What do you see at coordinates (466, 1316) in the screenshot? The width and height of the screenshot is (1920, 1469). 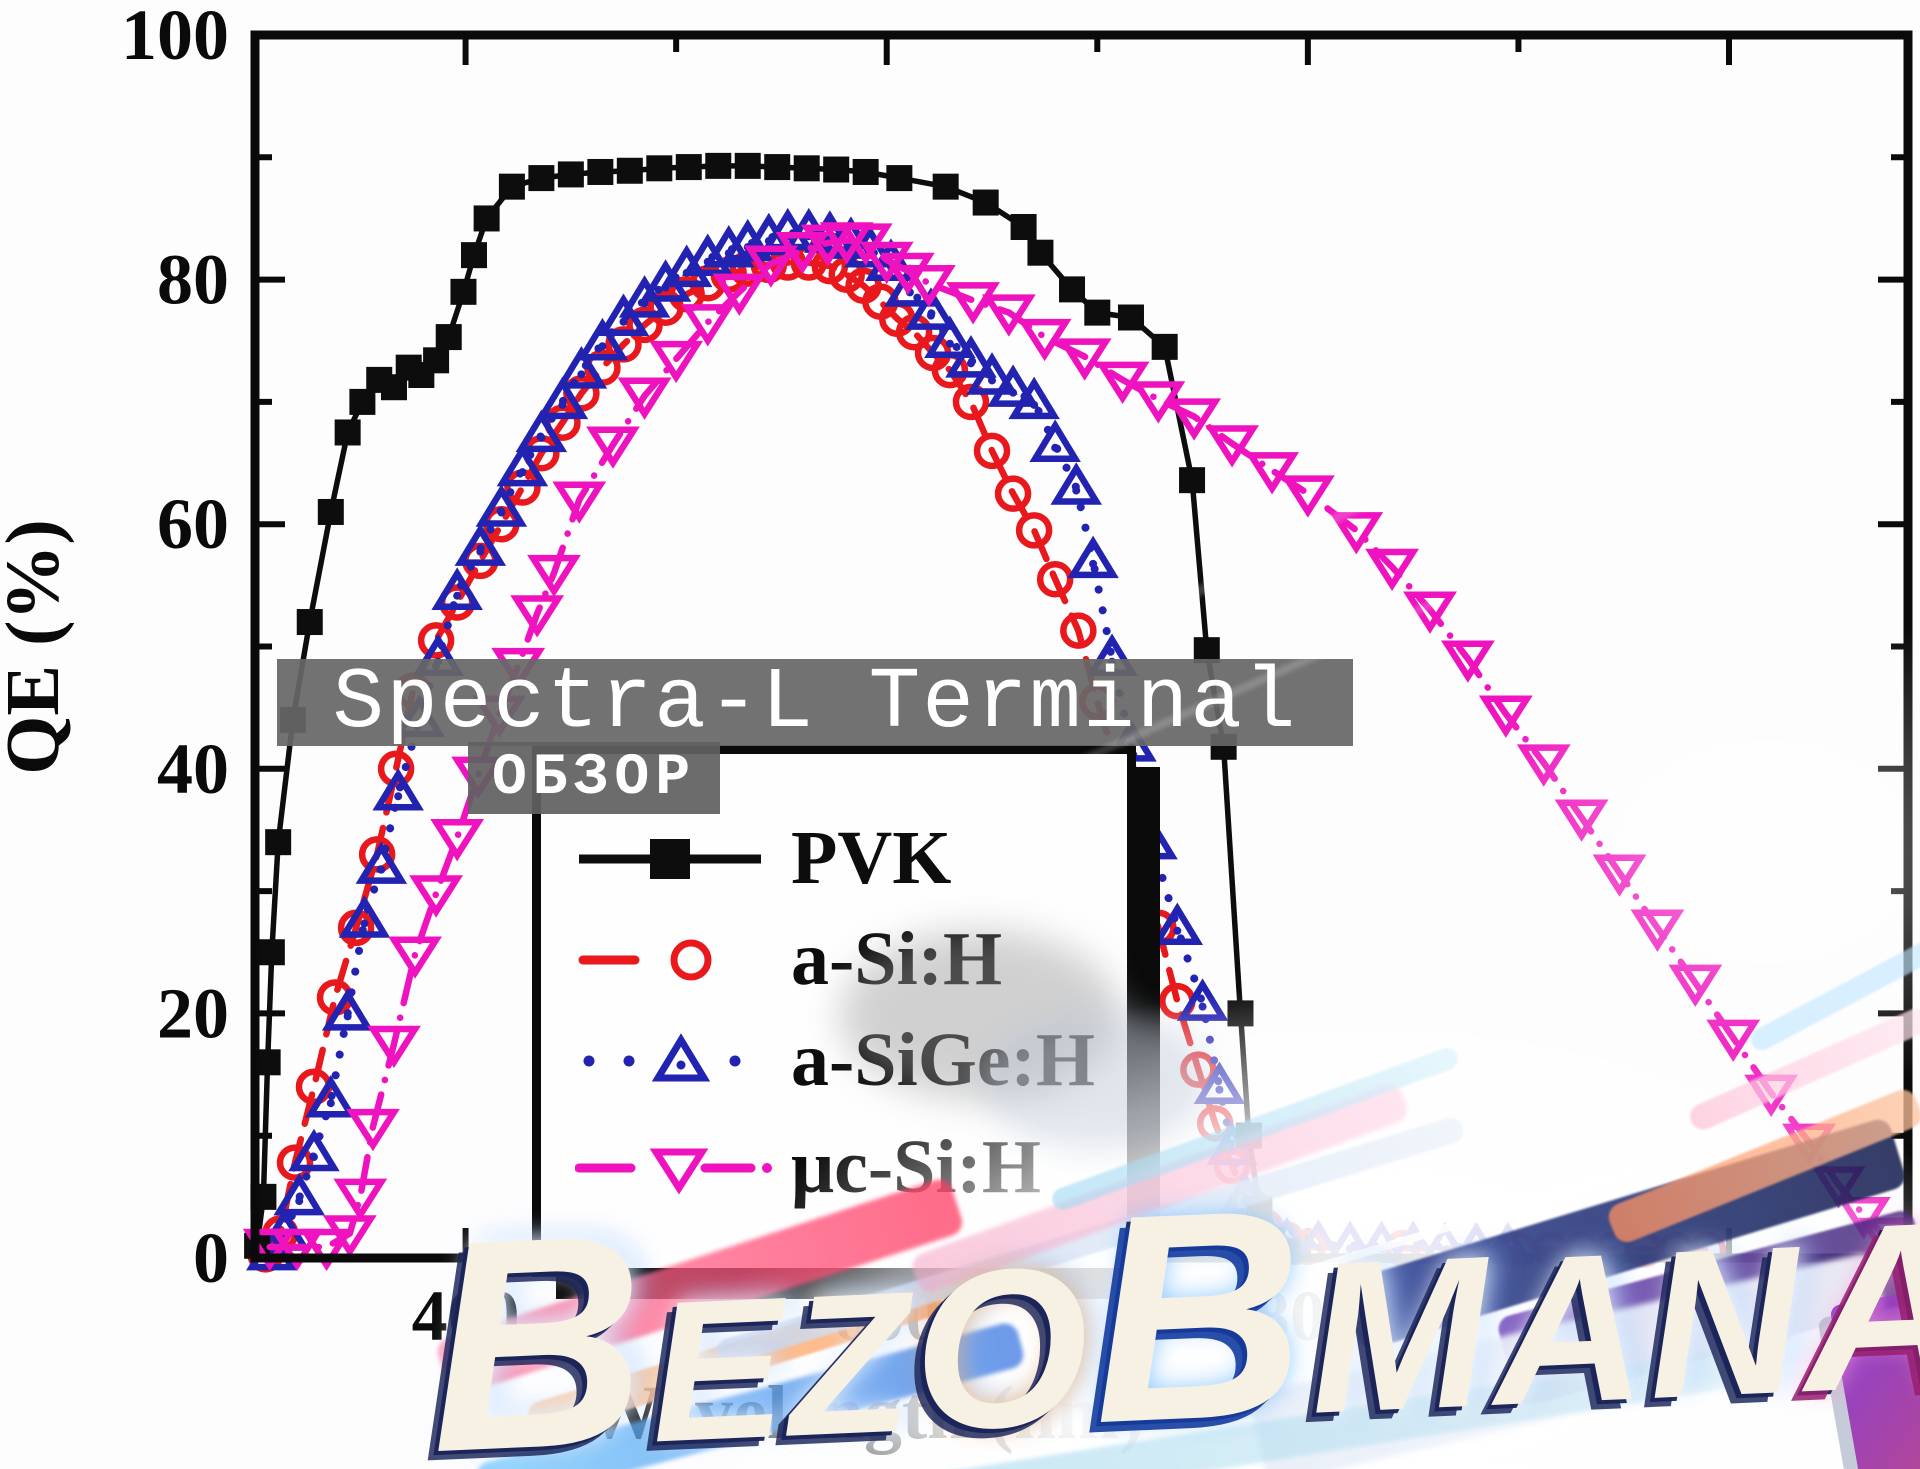 I see `x-tick-label: 400` at bounding box center [466, 1316].